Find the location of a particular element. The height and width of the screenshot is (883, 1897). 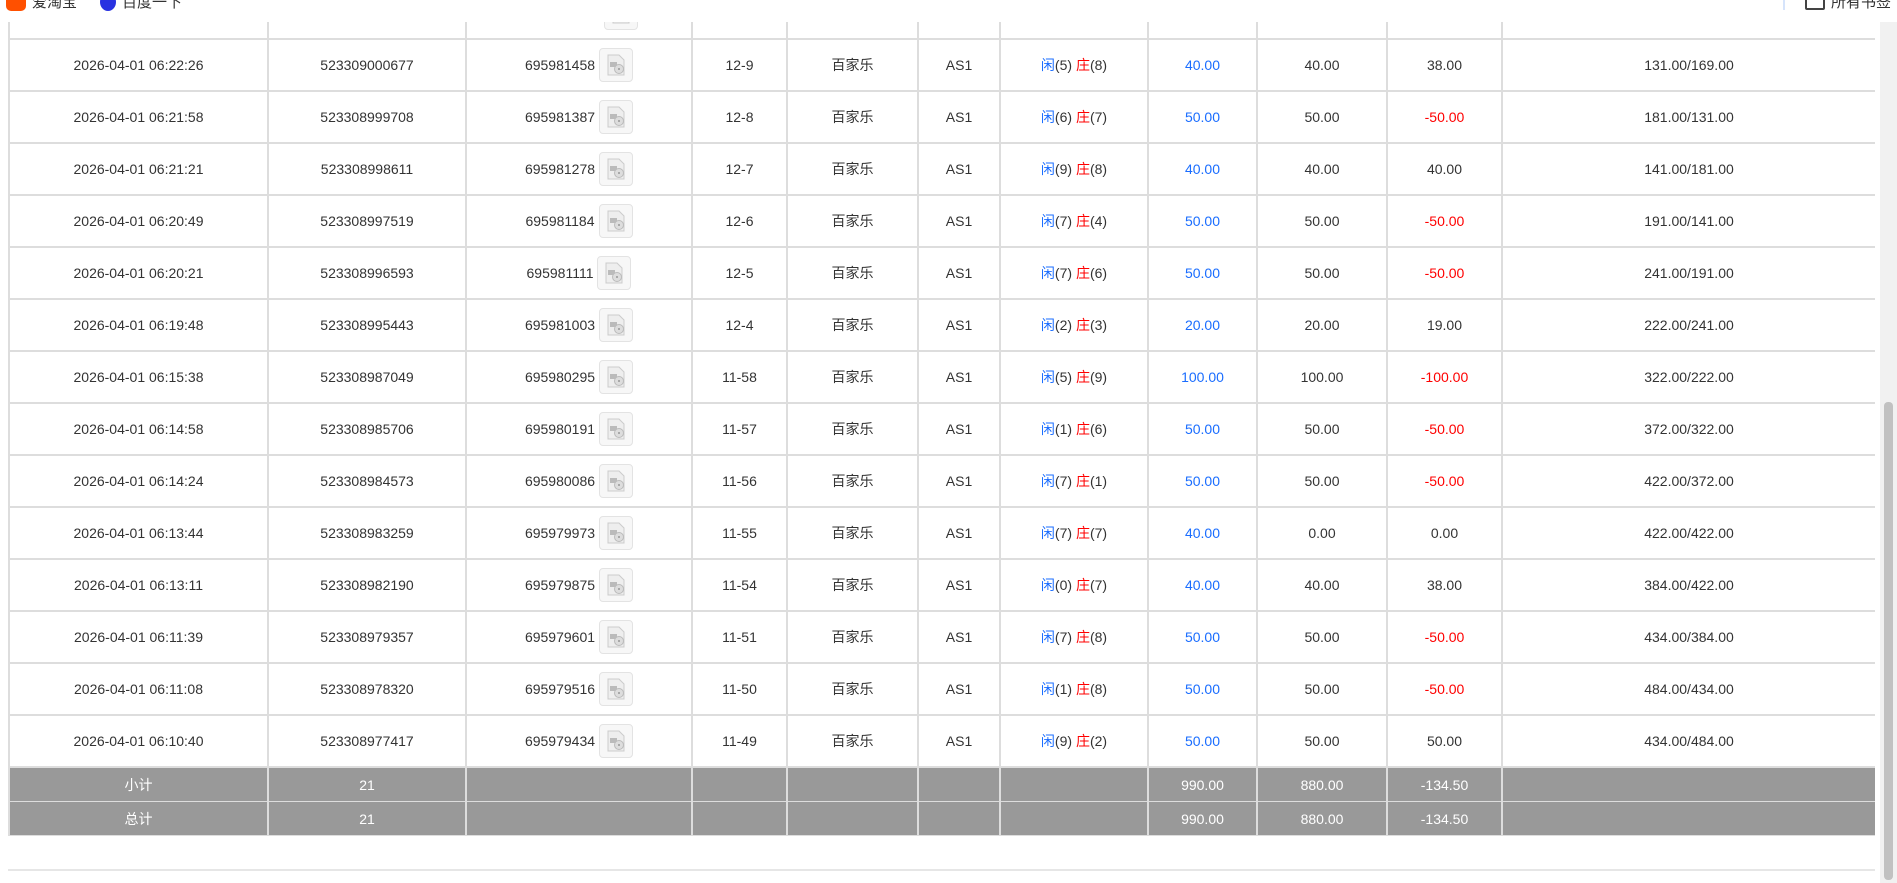

shoe-round-cell: 11-49 is located at coordinates (739, 741).